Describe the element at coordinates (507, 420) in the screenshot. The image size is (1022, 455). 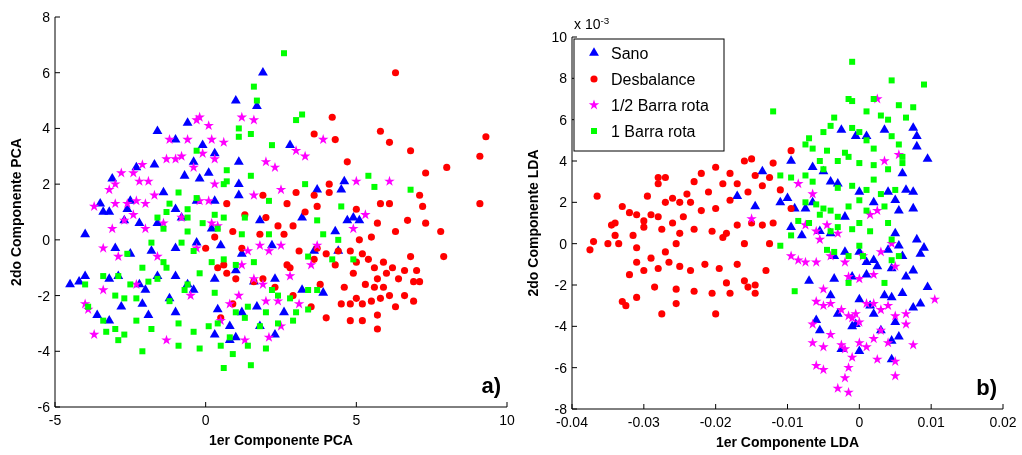
I see `x-tick-label: 10` at that location.